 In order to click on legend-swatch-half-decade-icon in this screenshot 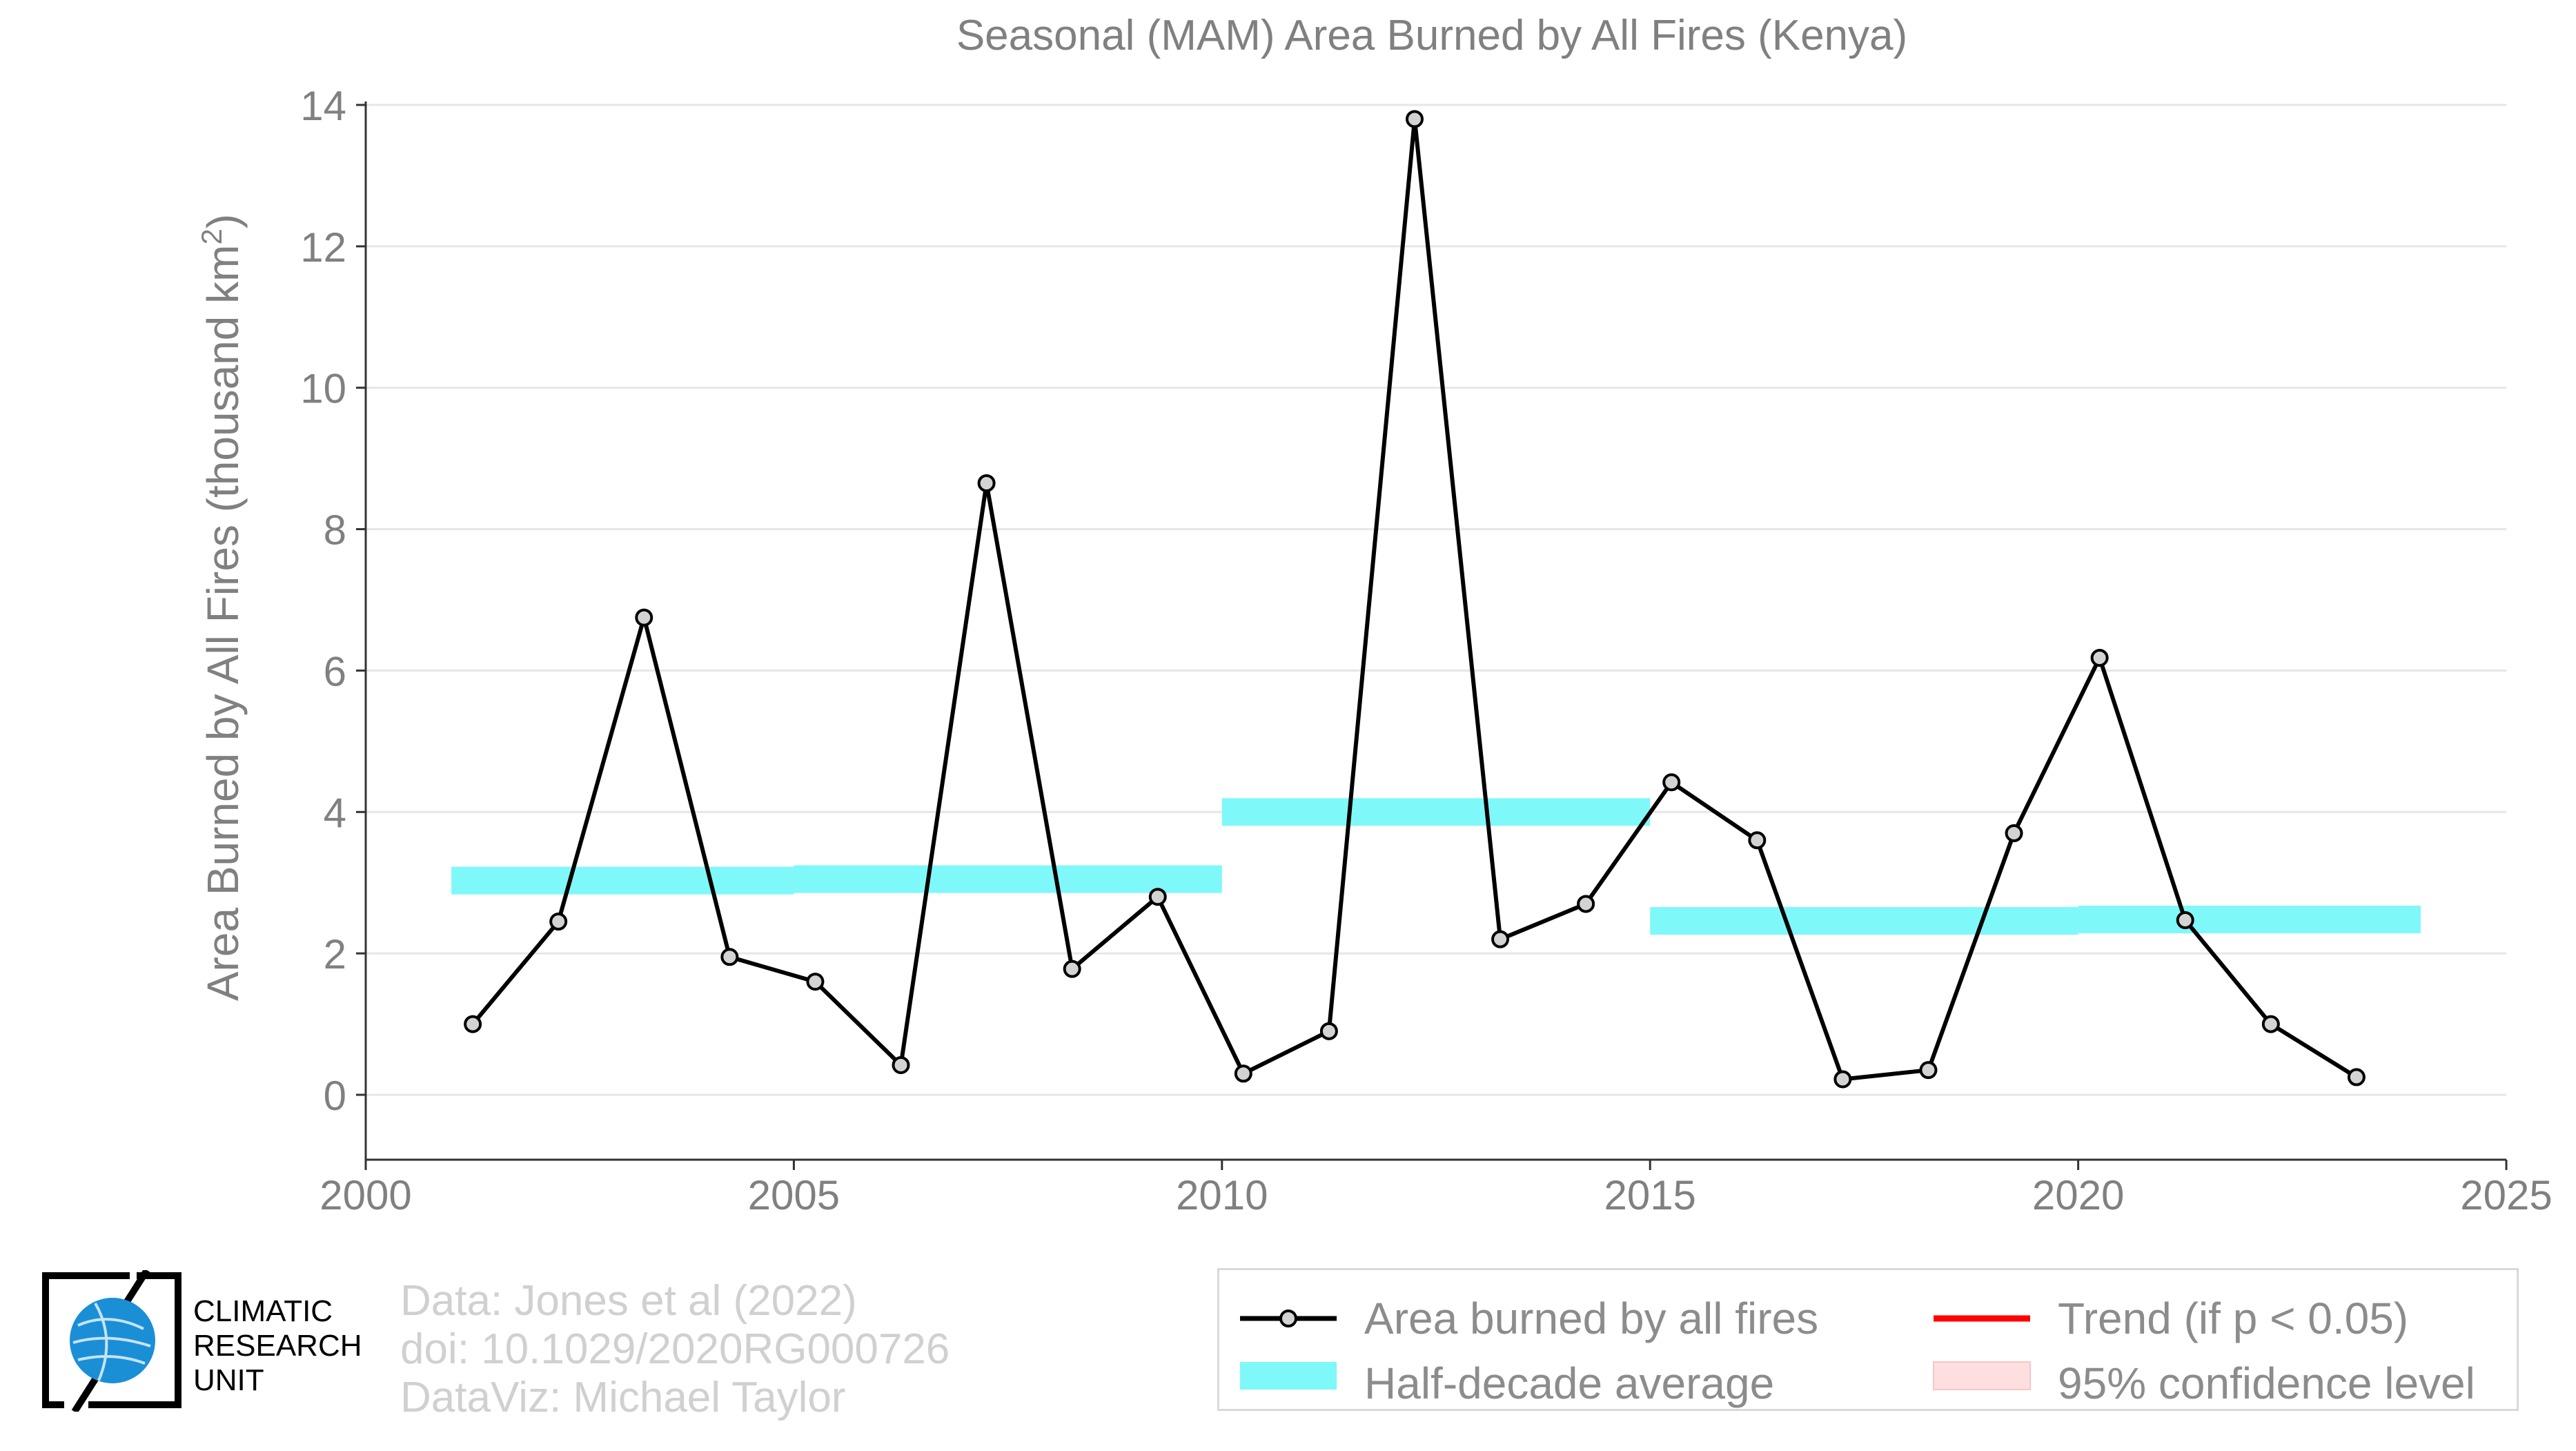, I will do `click(1288, 1376)`.